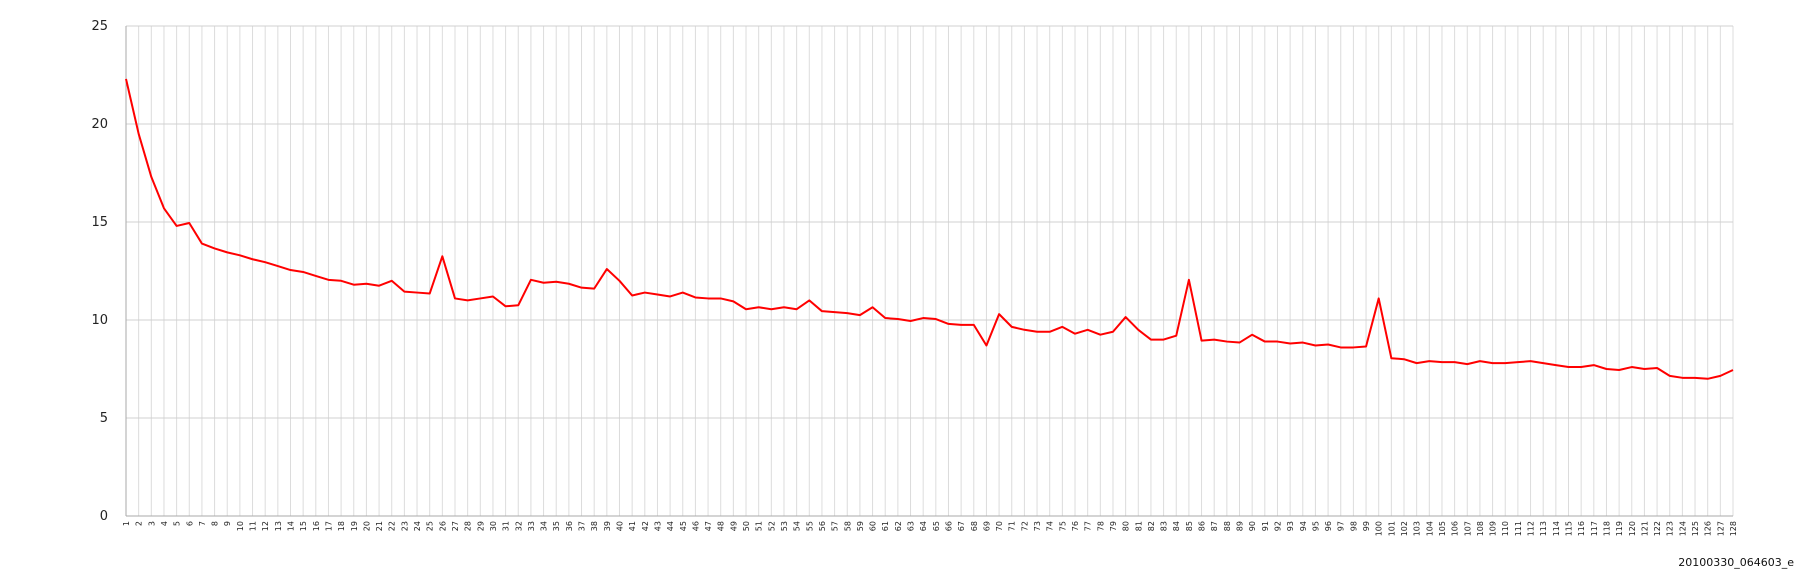 Image resolution: width=1797 pixels, height=571 pixels. I want to click on x-tick-label: 78, so click(1100, 526).